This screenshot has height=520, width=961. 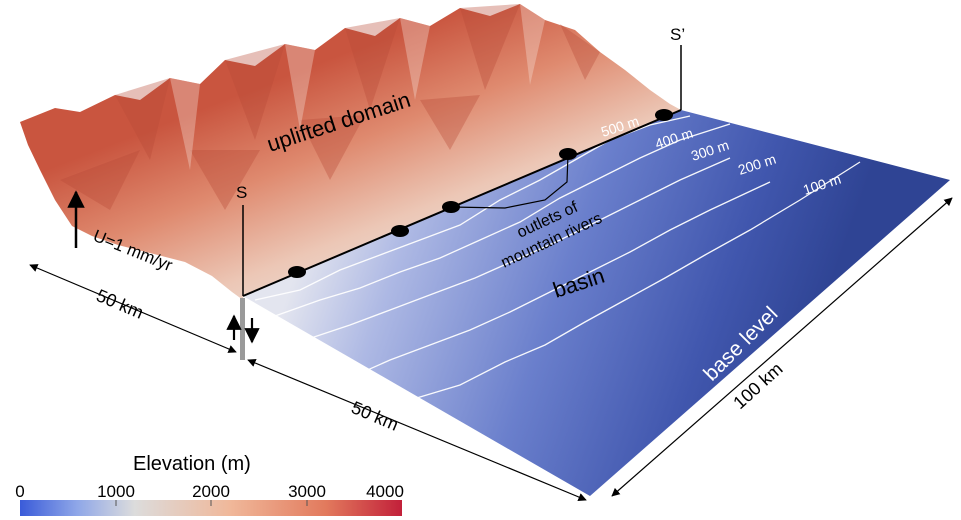 I want to click on section-start-label: S, so click(x=241, y=192).